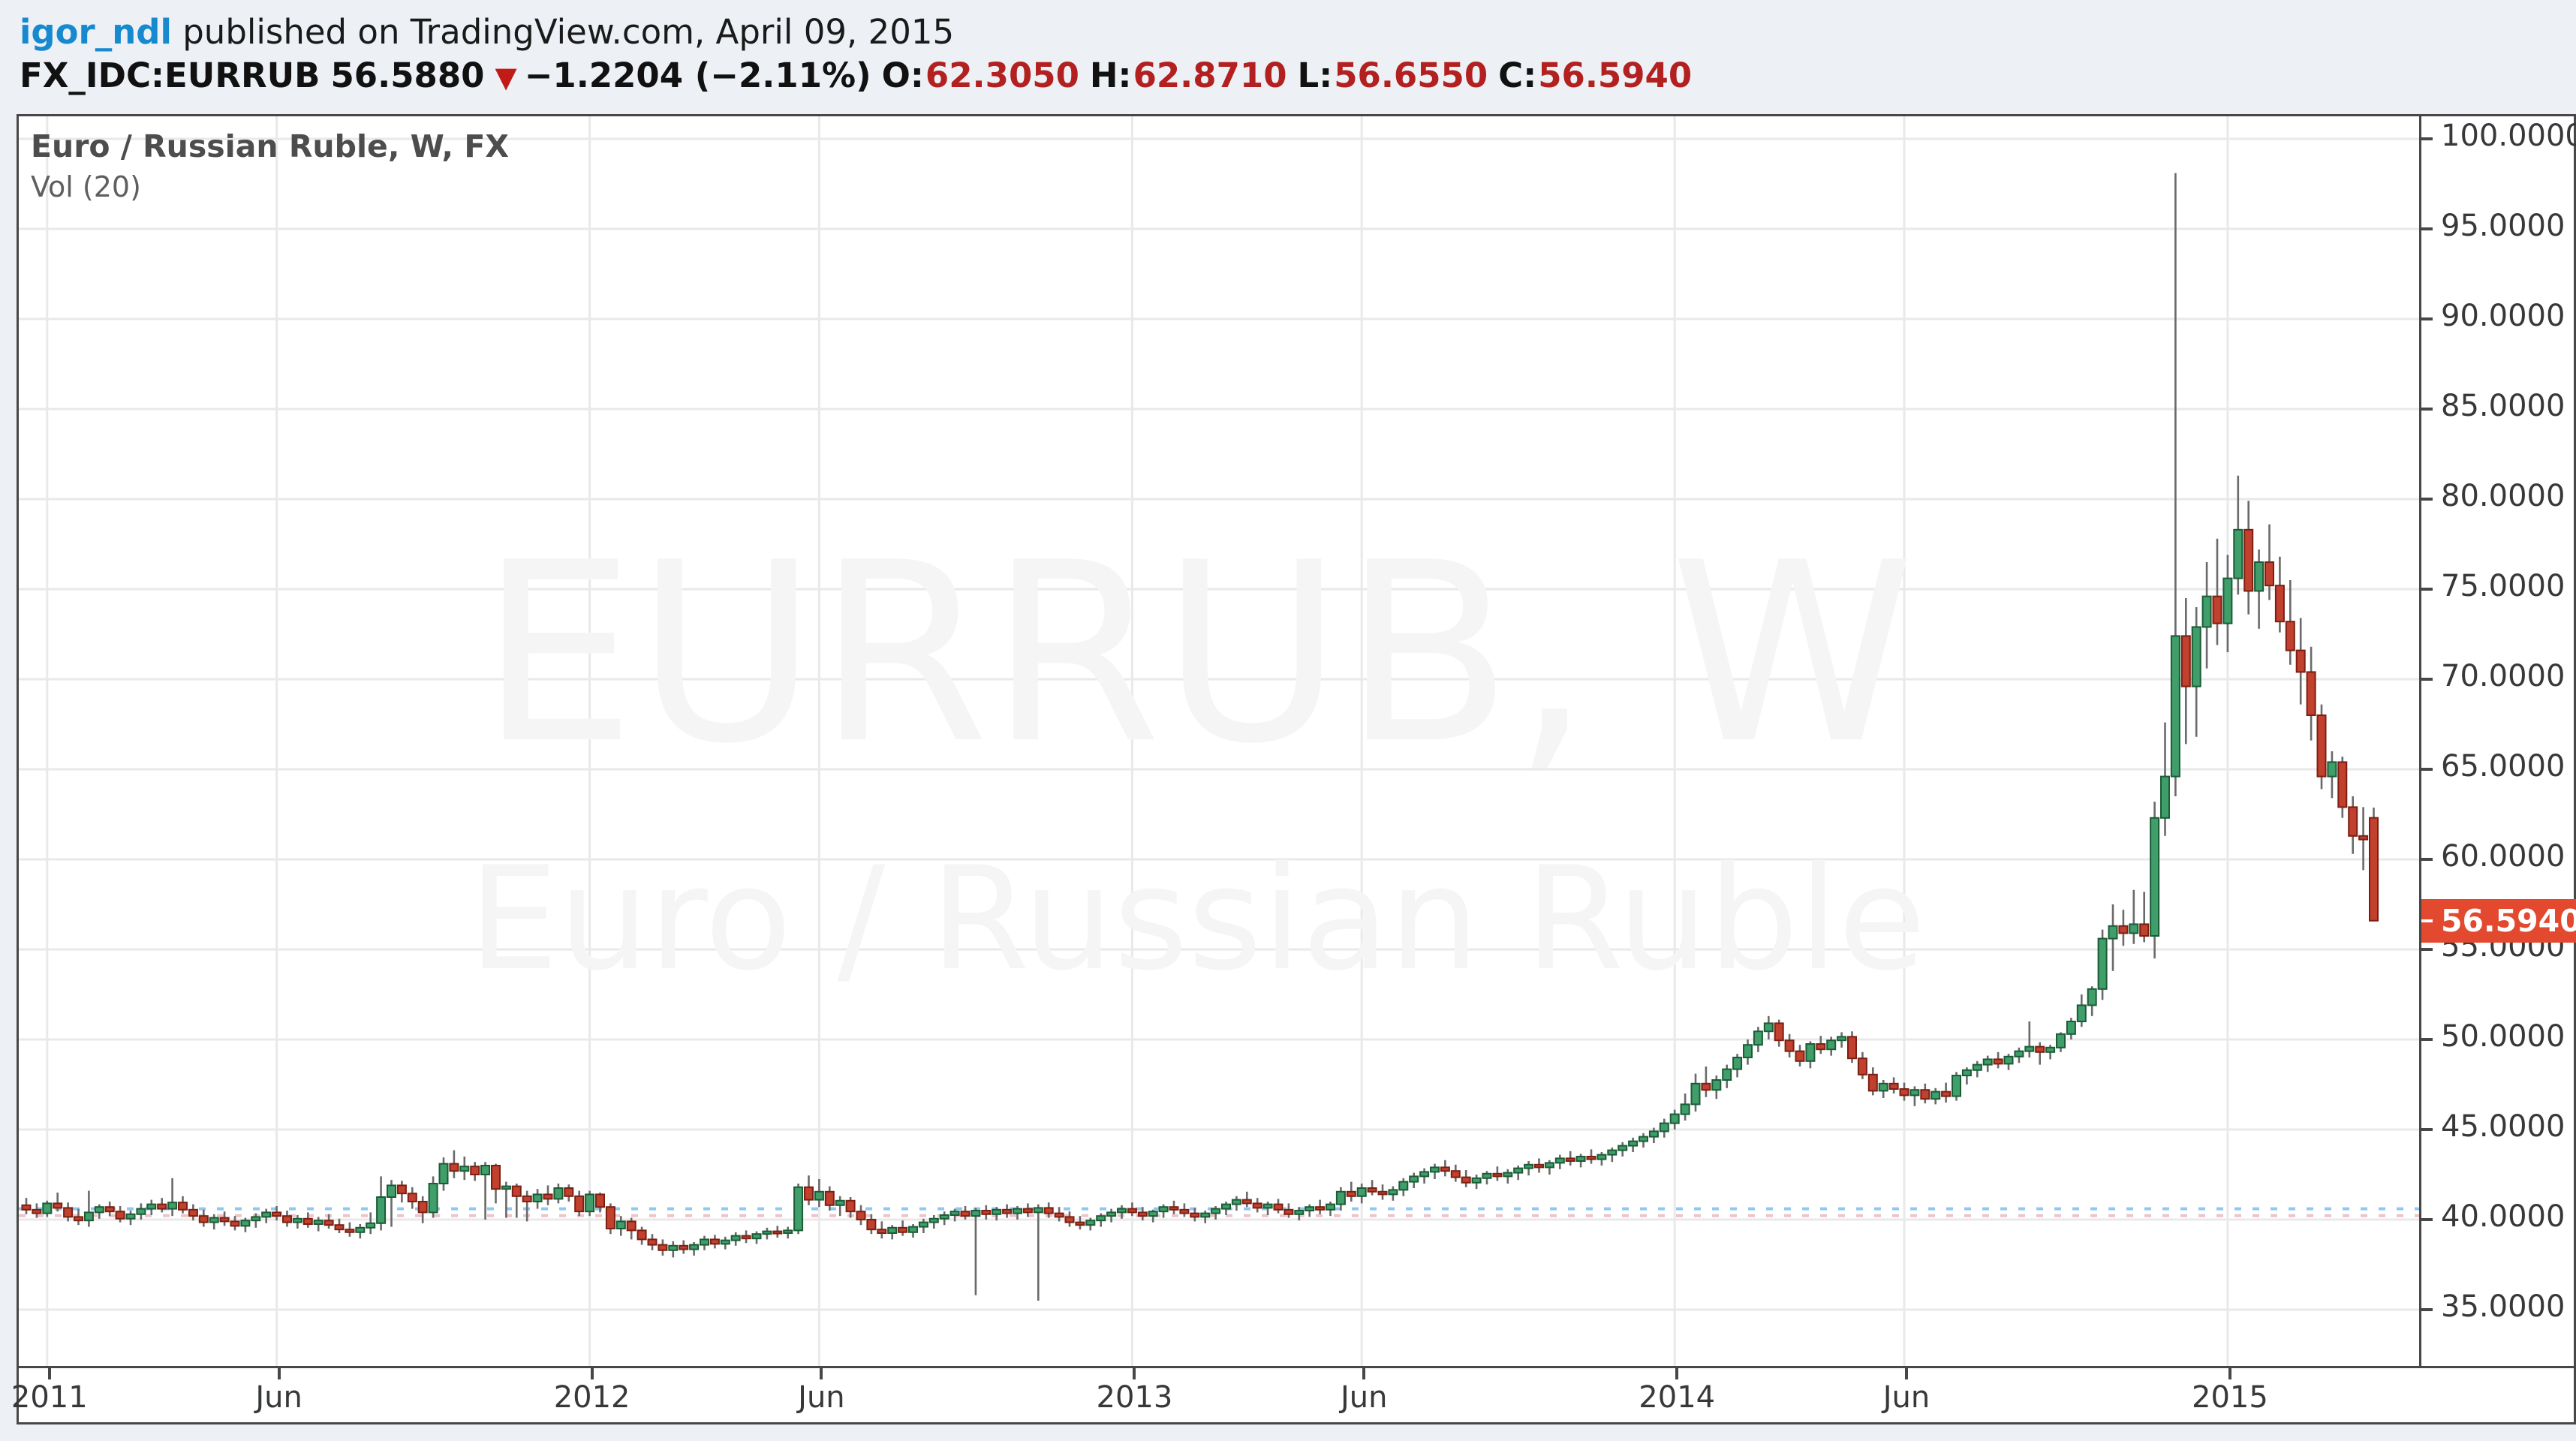 The image size is (2576, 1441). I want to click on close-label: C:, so click(1517, 75).